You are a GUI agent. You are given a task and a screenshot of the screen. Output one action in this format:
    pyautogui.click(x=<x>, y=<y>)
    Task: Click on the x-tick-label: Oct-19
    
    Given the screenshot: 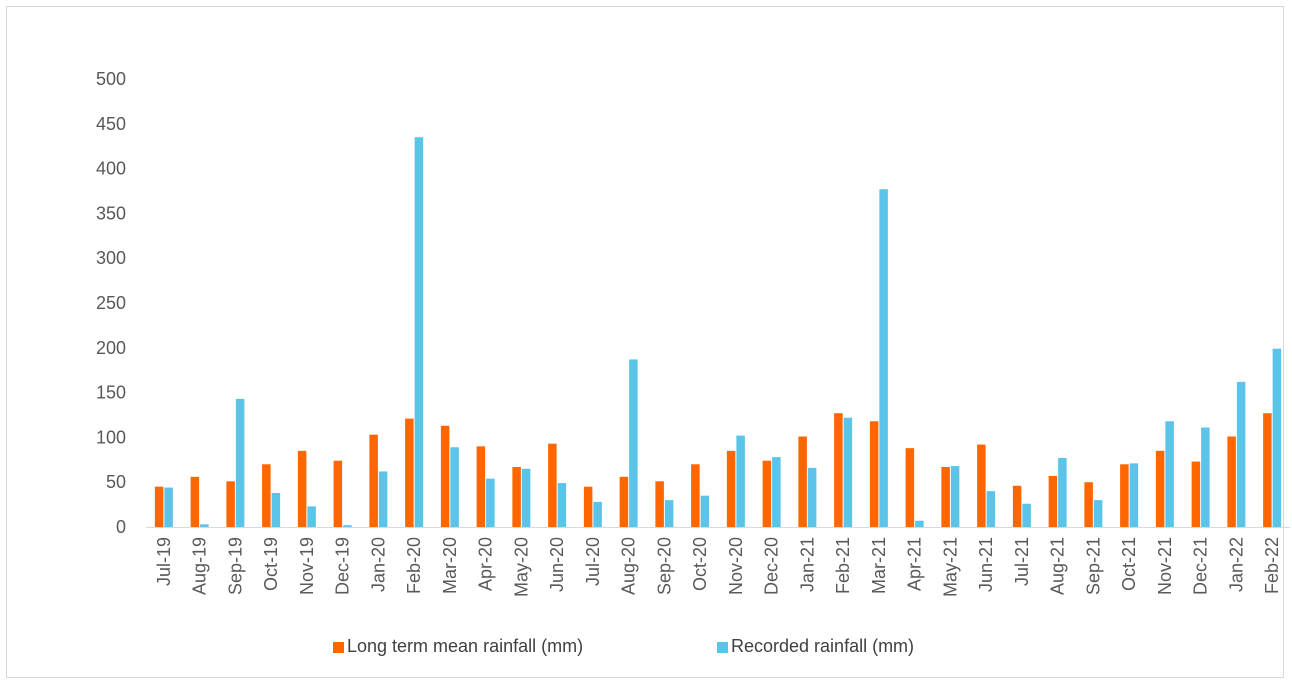 What is the action you would take?
    pyautogui.click(x=271, y=564)
    